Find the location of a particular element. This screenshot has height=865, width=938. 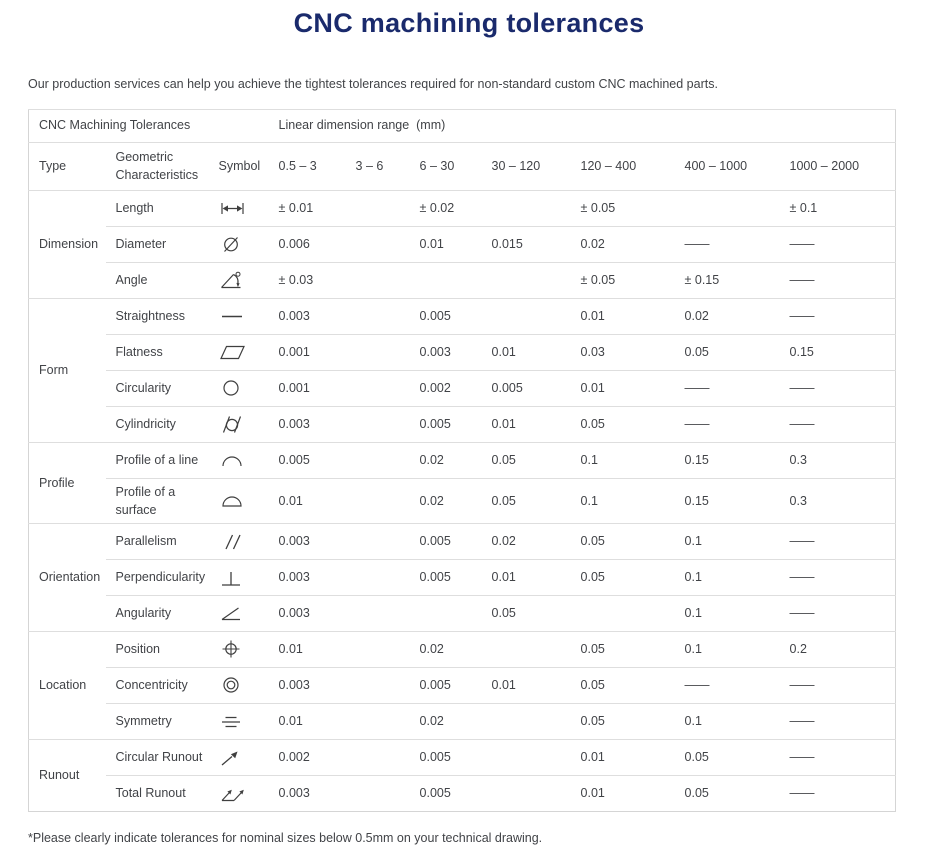

column-header-2: Symbol is located at coordinates (238, 165).